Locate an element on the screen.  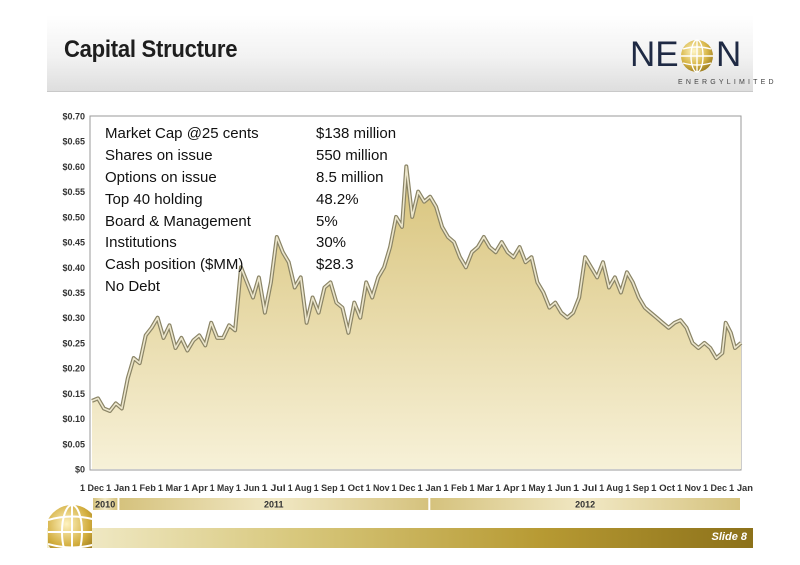
stat-row: Top 40 holding 48.2% is located at coordinates (270, 200).